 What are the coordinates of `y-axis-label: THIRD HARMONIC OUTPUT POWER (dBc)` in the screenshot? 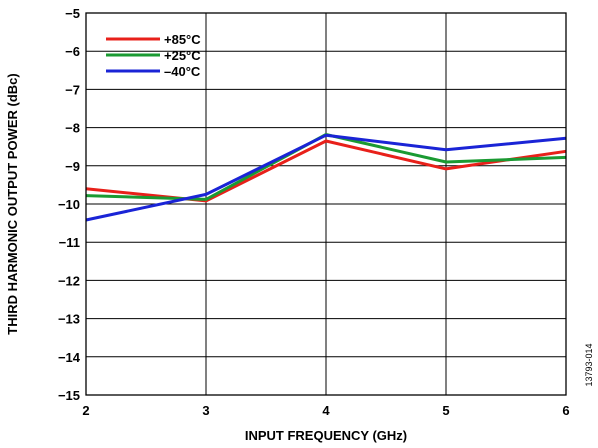 It's located at (12, 203).